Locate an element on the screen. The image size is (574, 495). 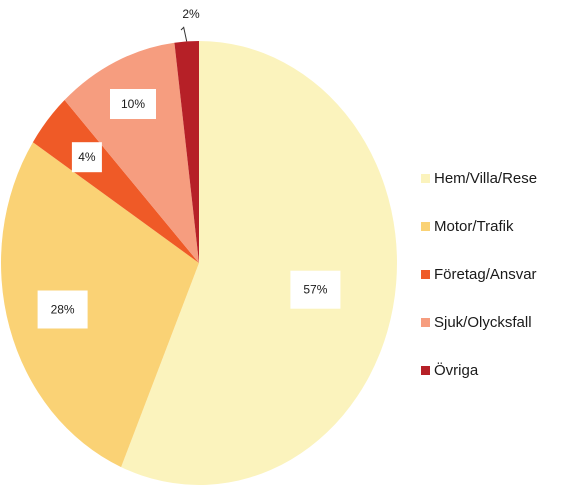
data-label: 10% is located at coordinates (133, 104).